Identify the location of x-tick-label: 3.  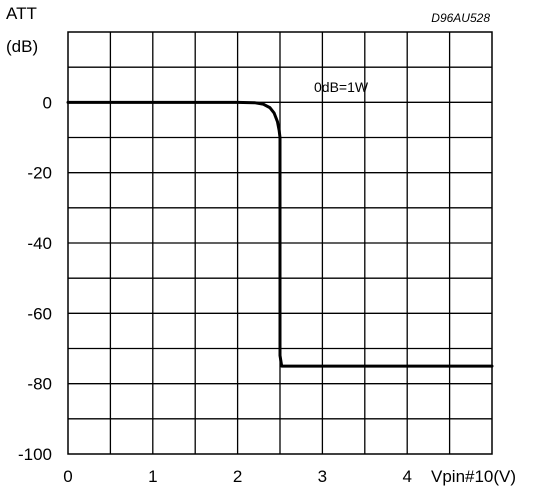
(322, 476).